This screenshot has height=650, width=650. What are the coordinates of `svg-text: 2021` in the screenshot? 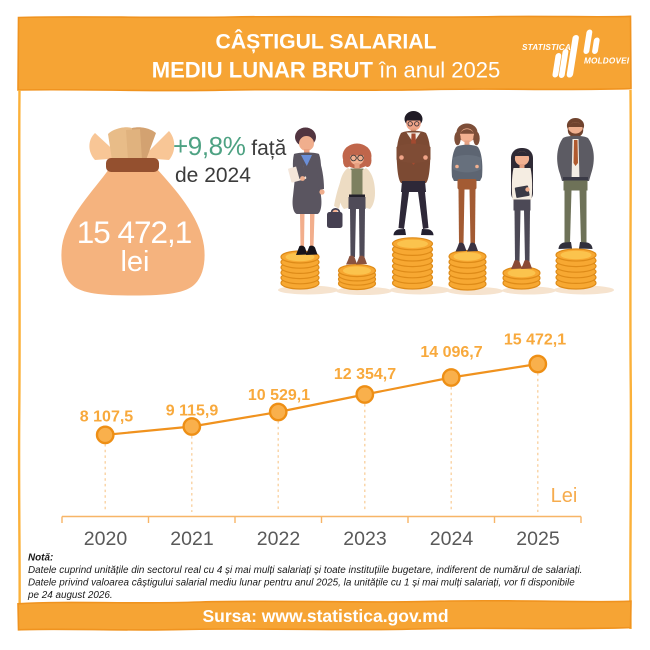 It's located at (191, 539).